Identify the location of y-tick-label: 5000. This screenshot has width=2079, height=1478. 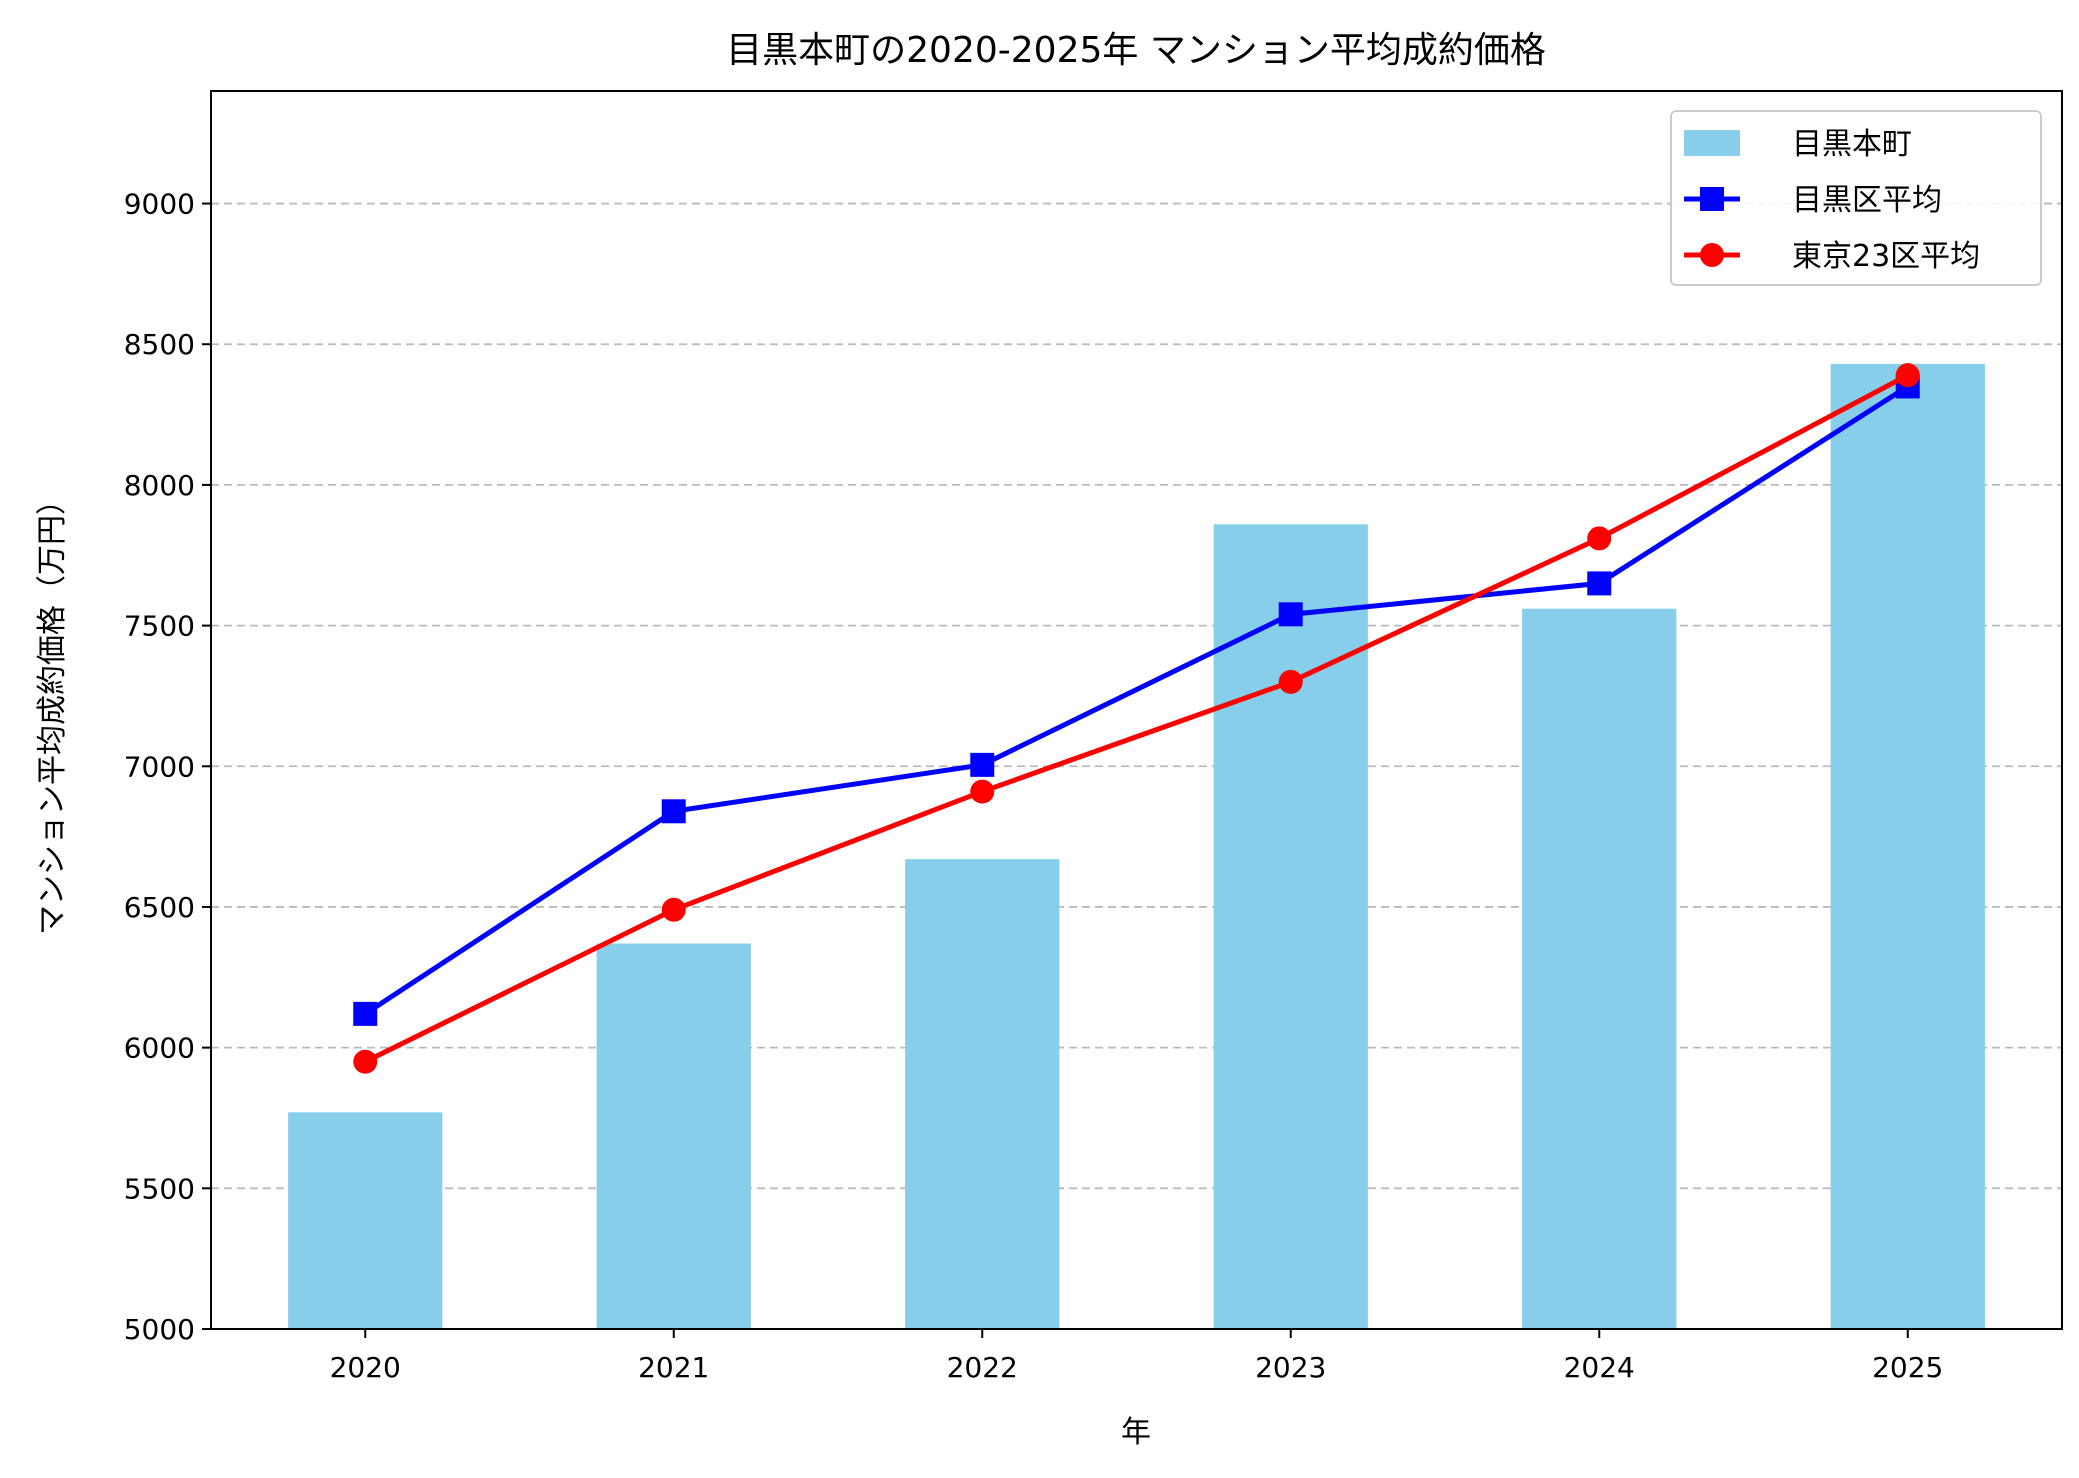
(159, 1329).